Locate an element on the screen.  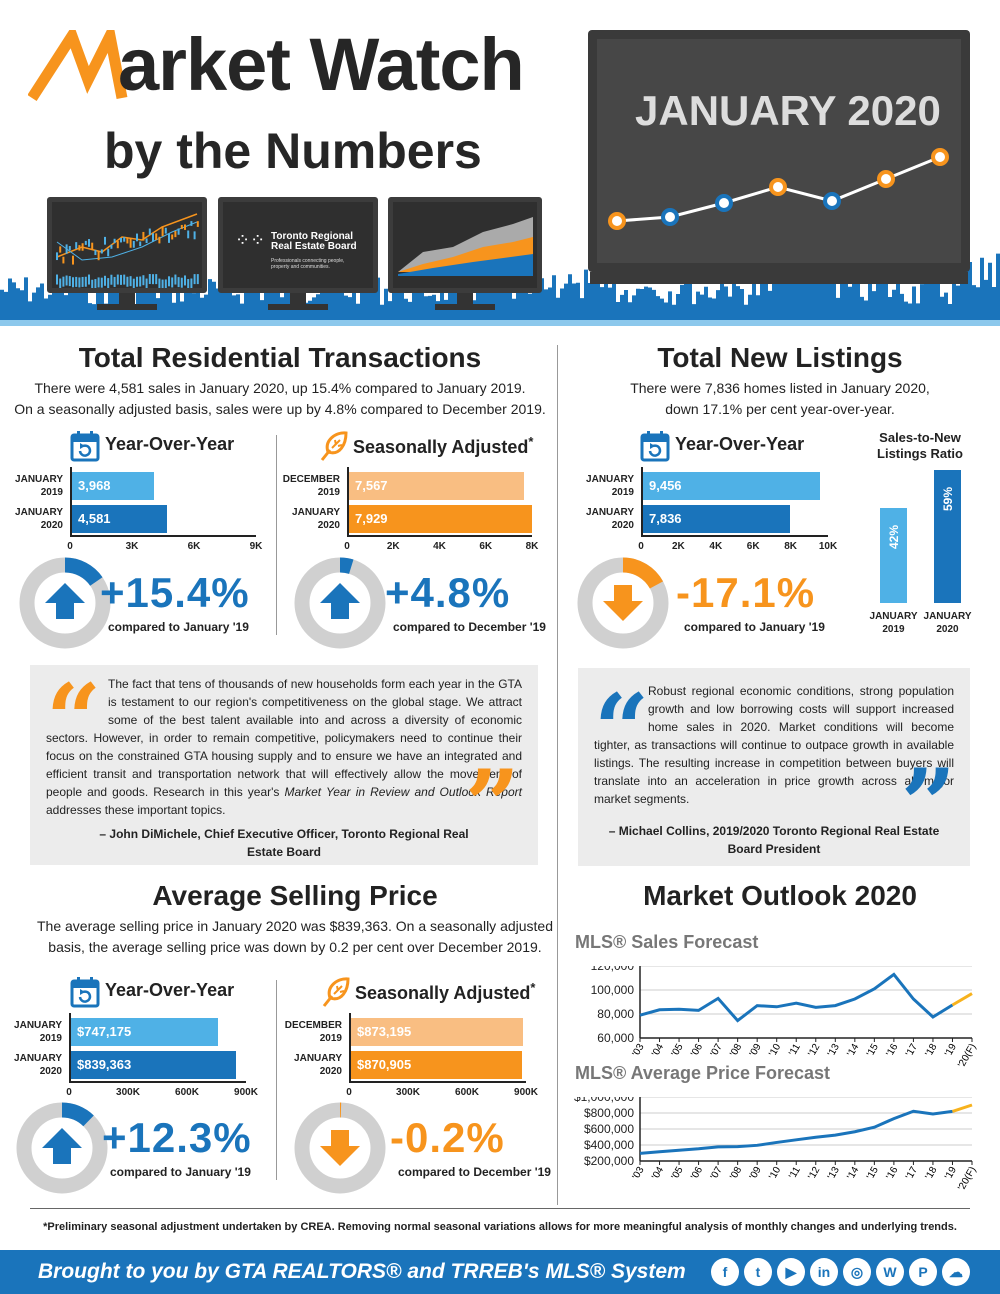
facebook-icon: f is located at coordinates (725, 1272).